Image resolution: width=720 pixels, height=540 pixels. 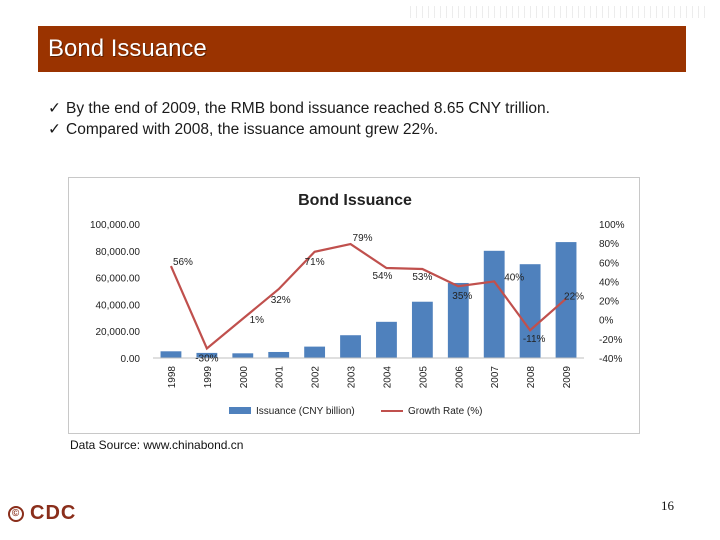 I want to click on left-axis-tick-label: 40,000.00, so click(x=118, y=305).